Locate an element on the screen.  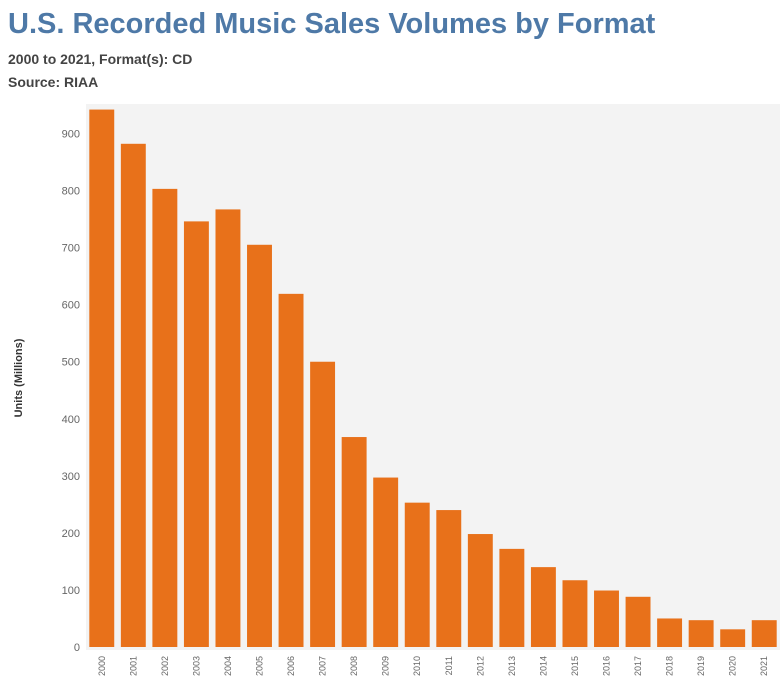
x-tick-label: 2011 is located at coordinates (449, 665).